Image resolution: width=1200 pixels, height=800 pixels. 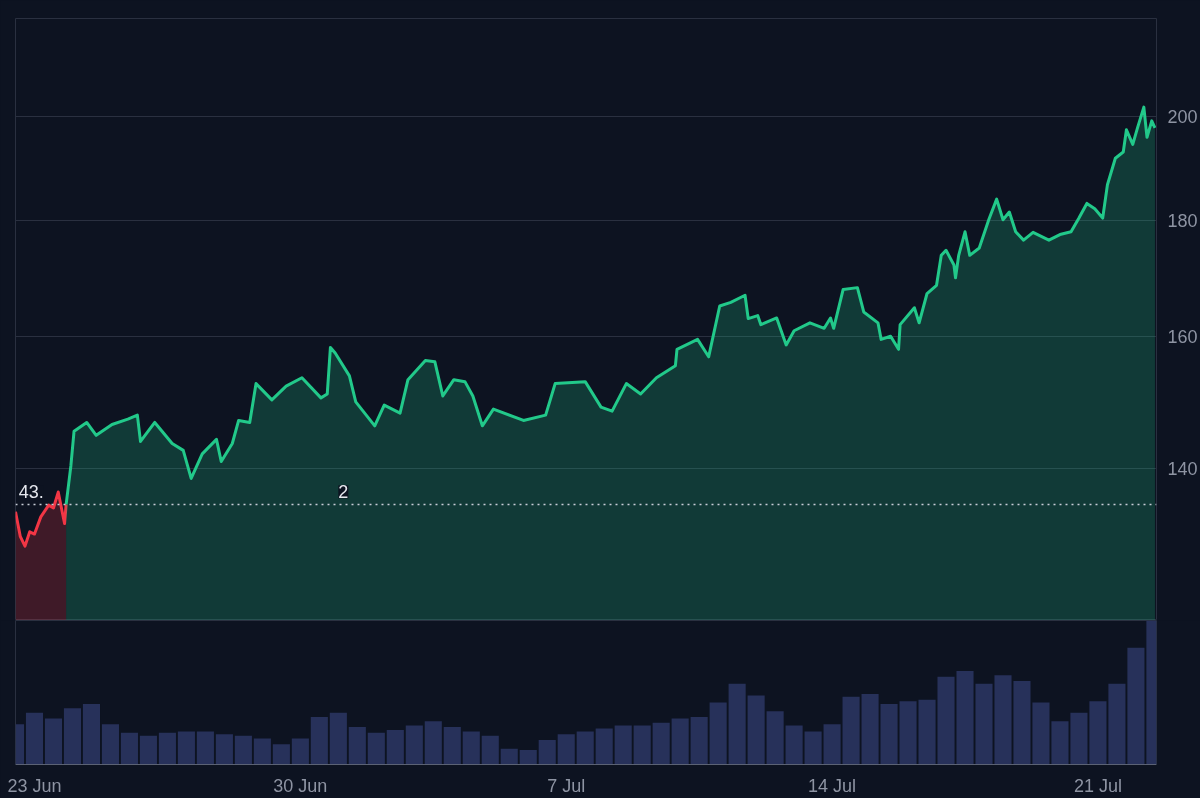 What do you see at coordinates (343, 492) in the screenshot?
I see `annotation: 2` at bounding box center [343, 492].